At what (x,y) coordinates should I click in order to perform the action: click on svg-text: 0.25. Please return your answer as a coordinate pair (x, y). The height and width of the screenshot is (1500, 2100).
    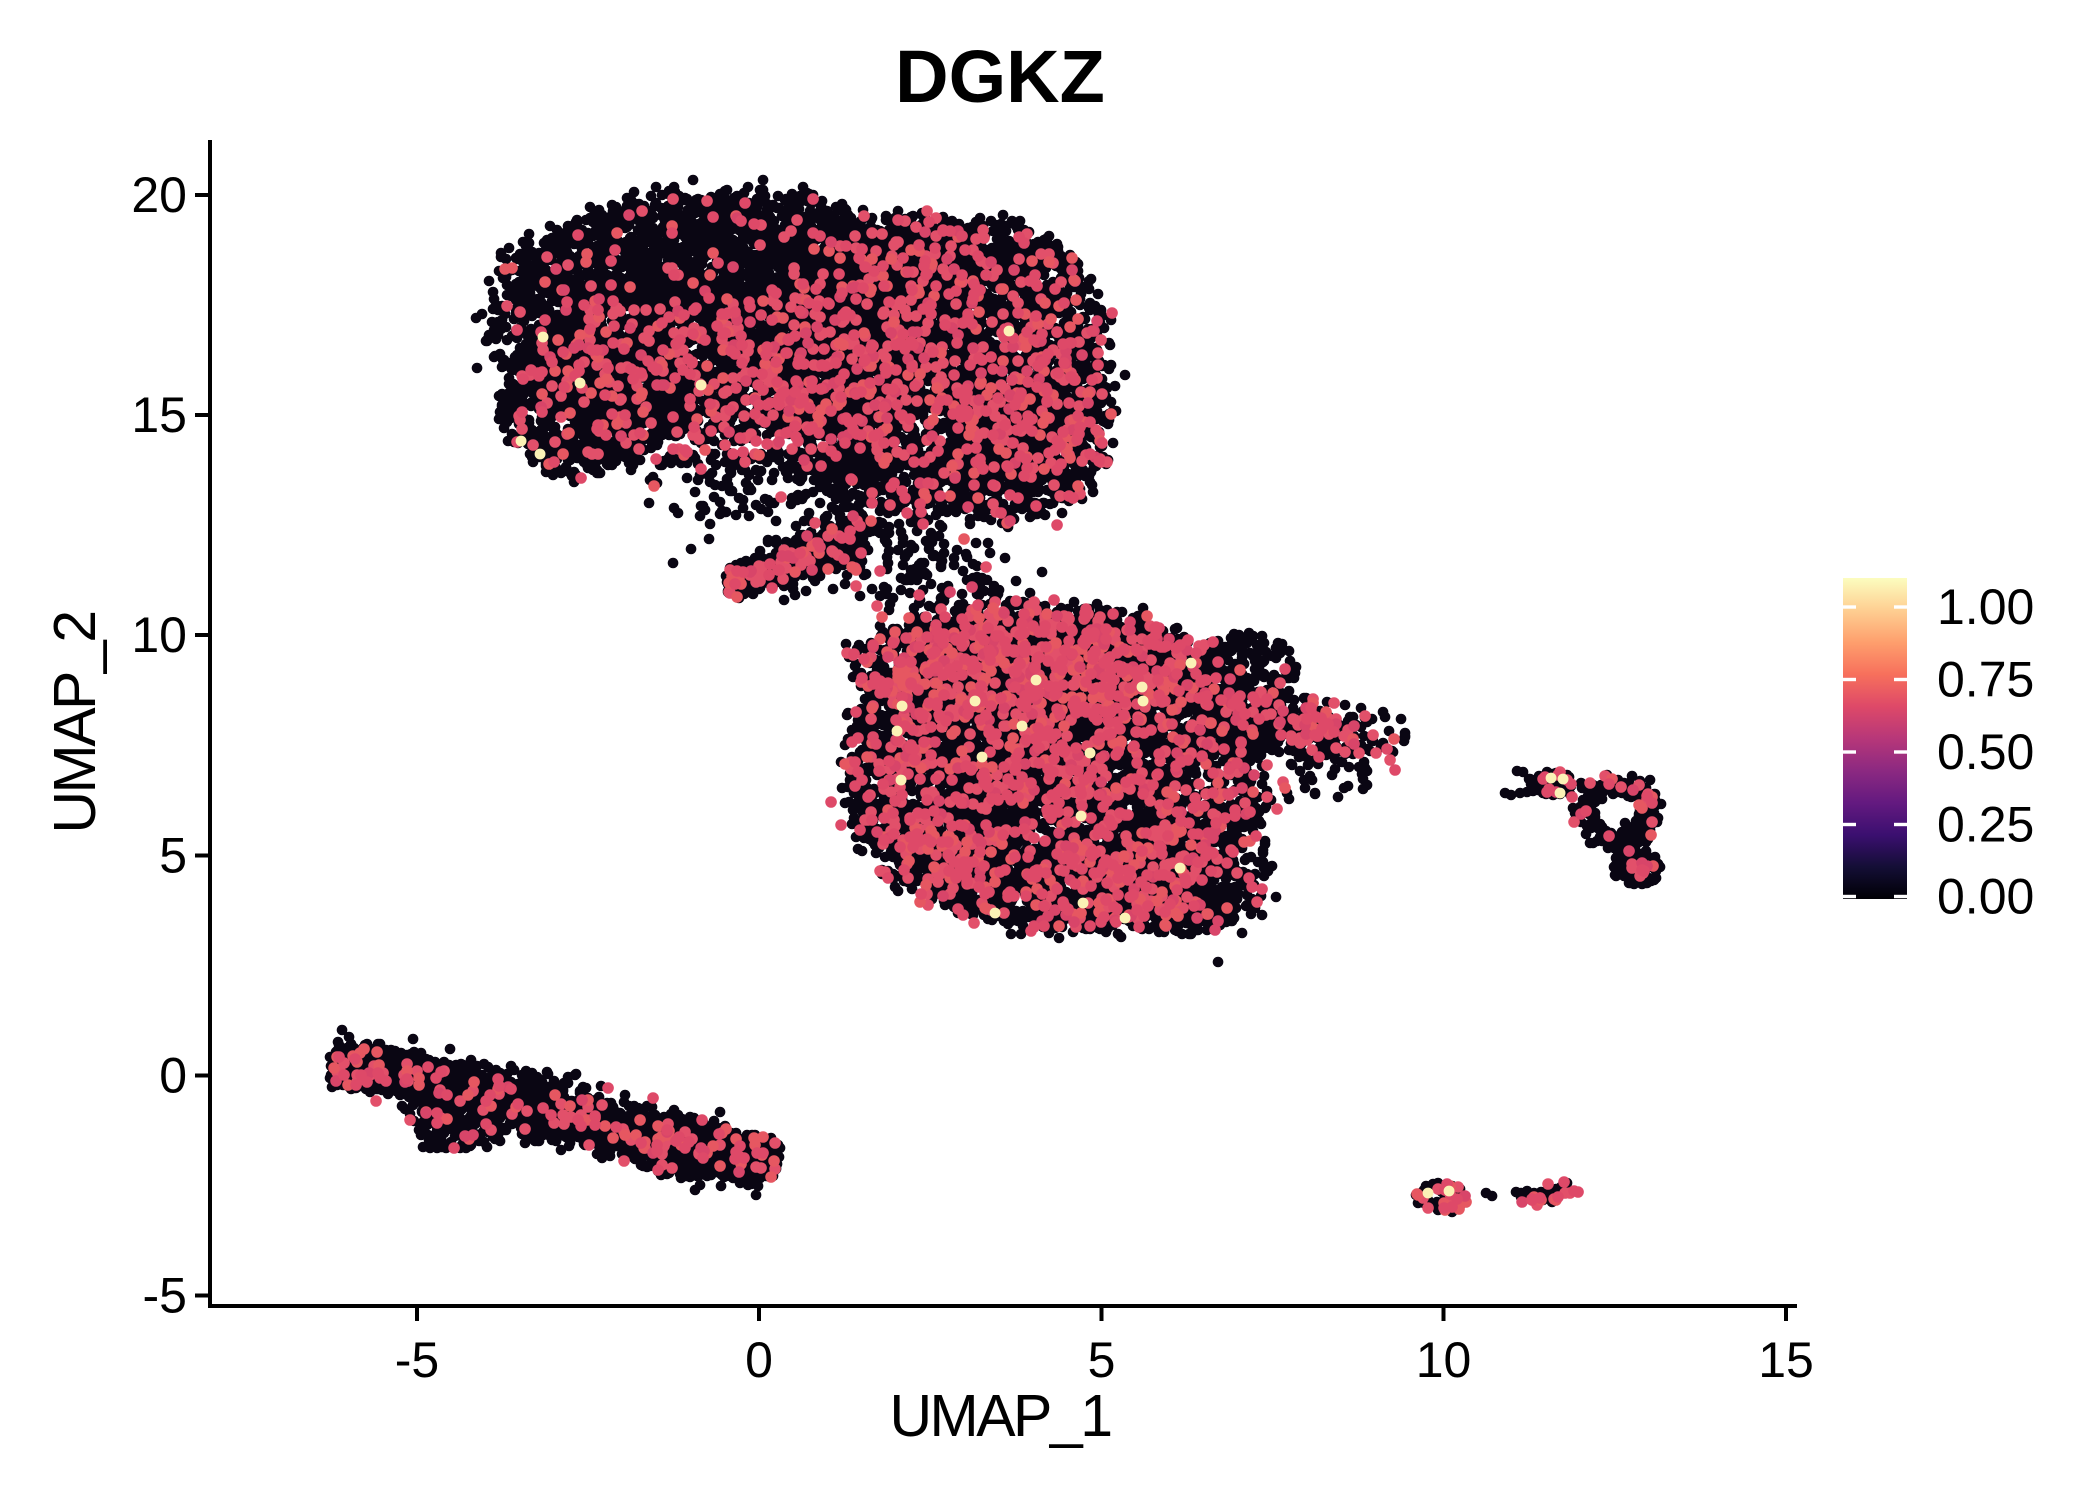
    Looking at the image, I should click on (1985, 825).